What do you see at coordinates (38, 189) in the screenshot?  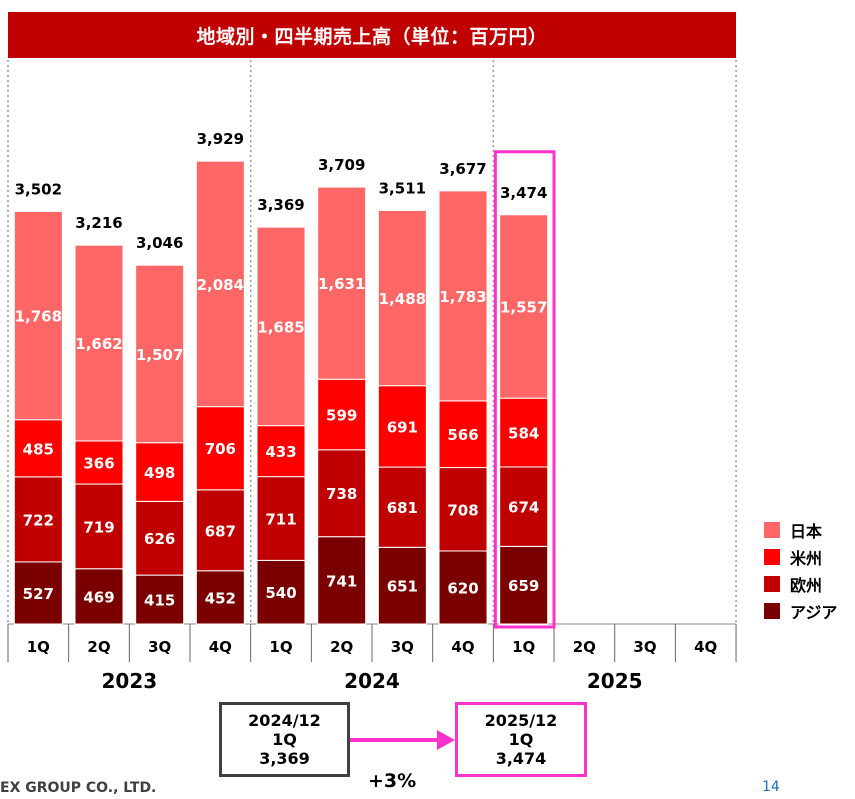 I see `total-label: 3,502` at bounding box center [38, 189].